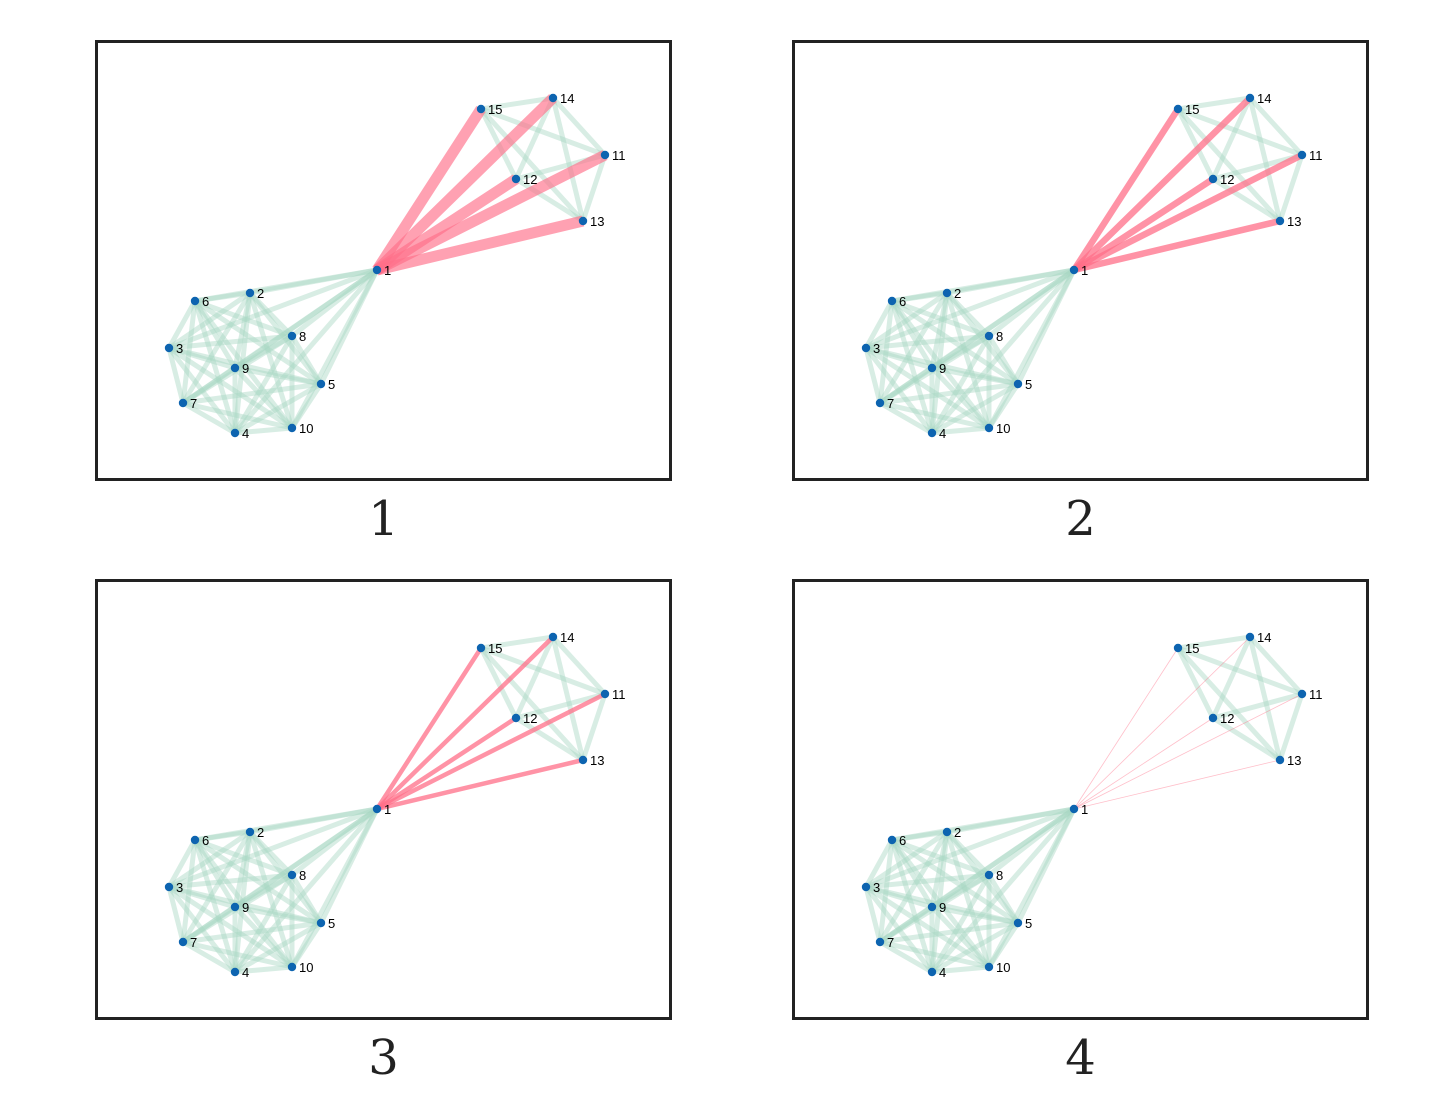  I want to click on node-label-3: 3, so click(179, 887).